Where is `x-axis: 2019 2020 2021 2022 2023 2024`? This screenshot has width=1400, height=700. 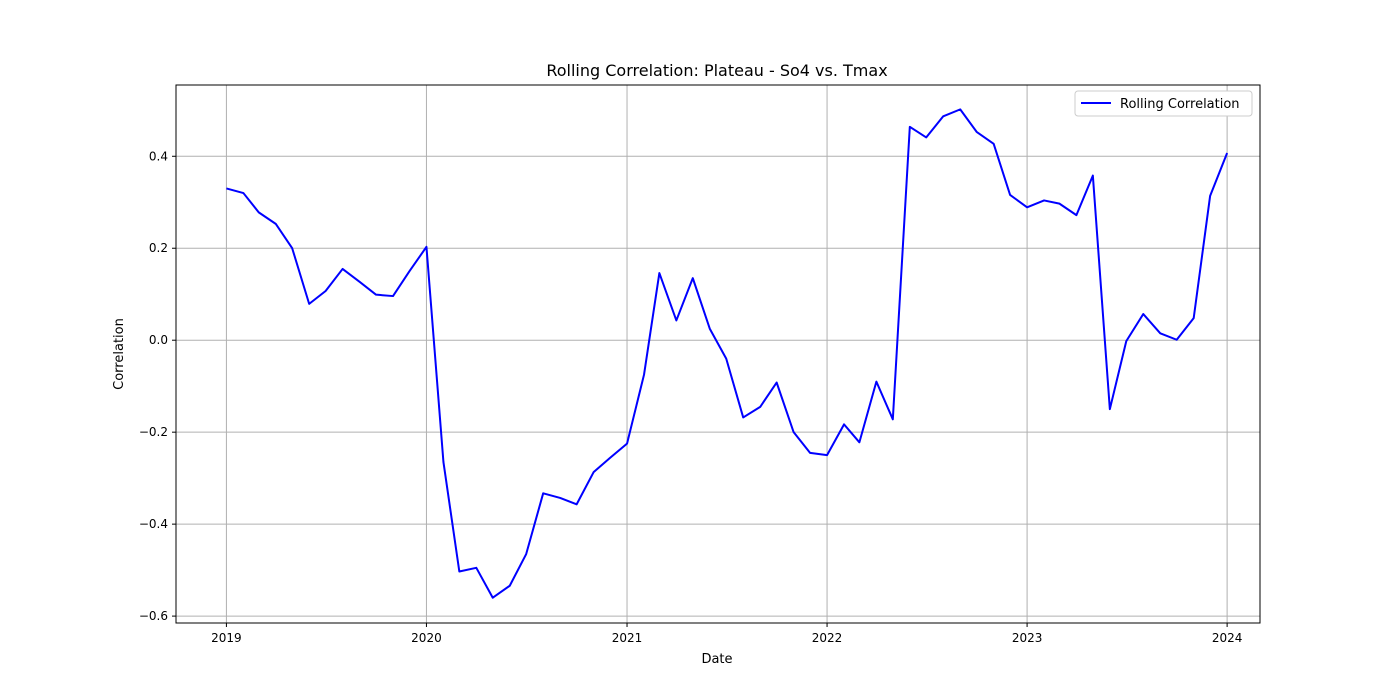
x-axis: 2019 2020 2021 2022 2023 2024 is located at coordinates (726, 634).